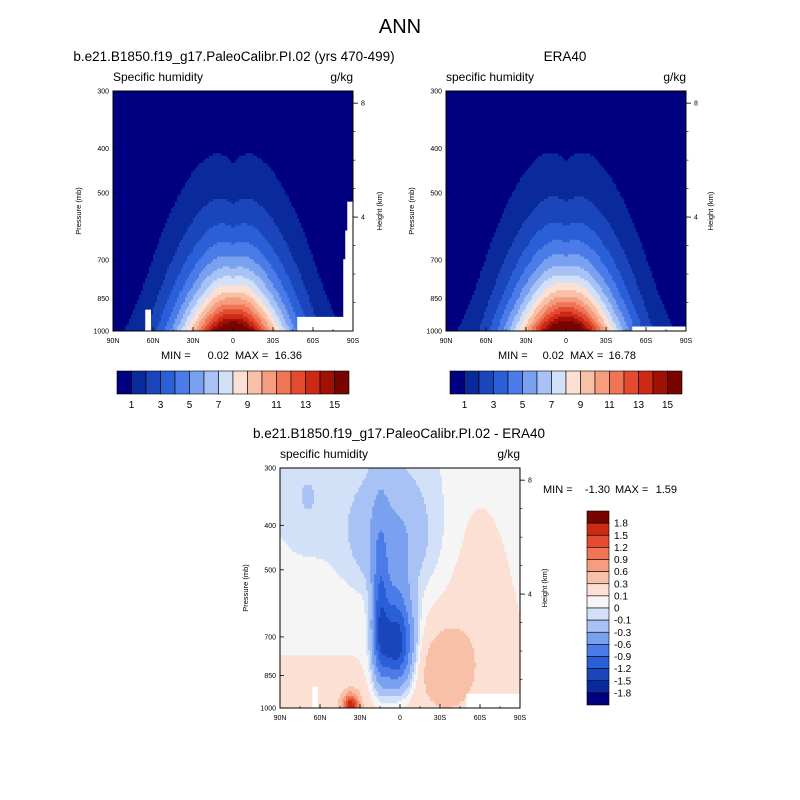  Describe the element at coordinates (621, 548) in the screenshot. I see `diff-colorbar-label: 1.2` at that location.